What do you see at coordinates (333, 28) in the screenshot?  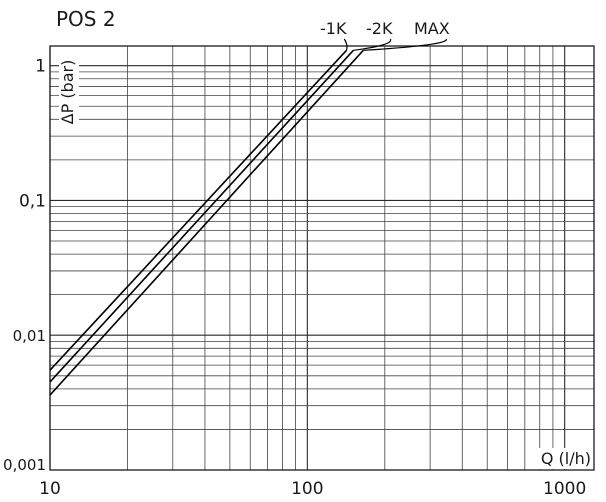 I see `series-label-minus-1k: -1K` at bounding box center [333, 28].